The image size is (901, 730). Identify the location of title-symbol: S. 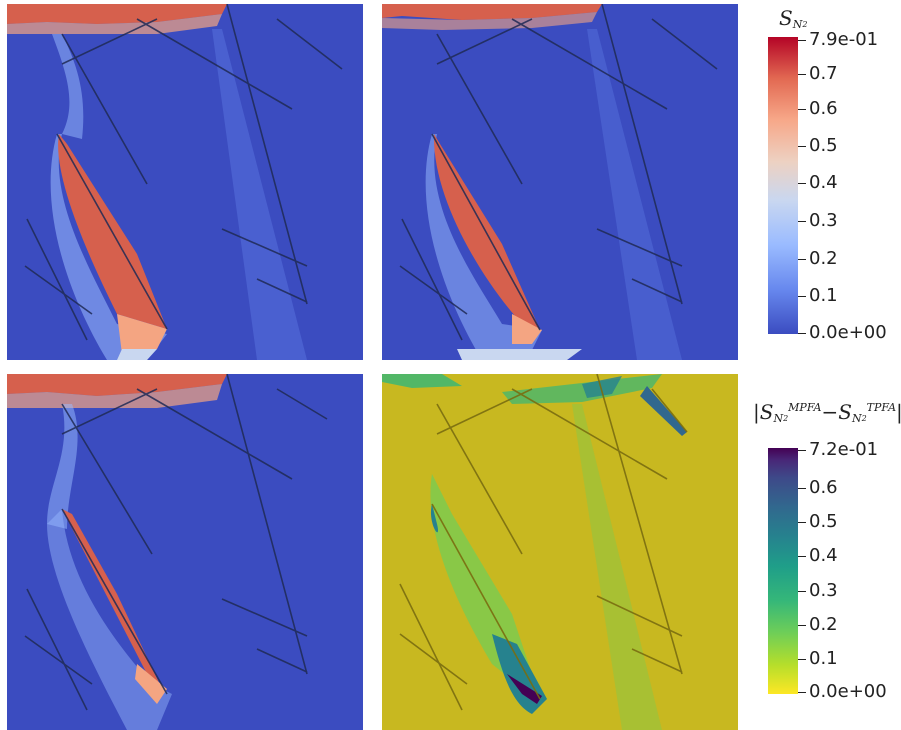
(786, 18).